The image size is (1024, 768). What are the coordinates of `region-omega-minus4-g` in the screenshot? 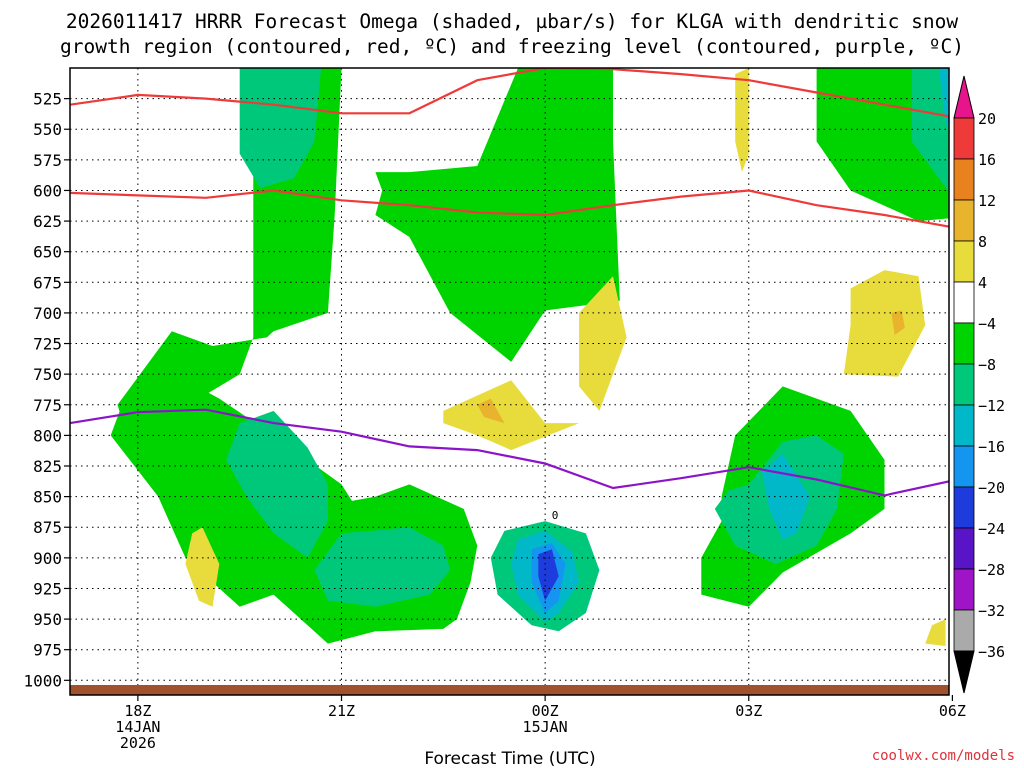 It's located at (1005, 550).